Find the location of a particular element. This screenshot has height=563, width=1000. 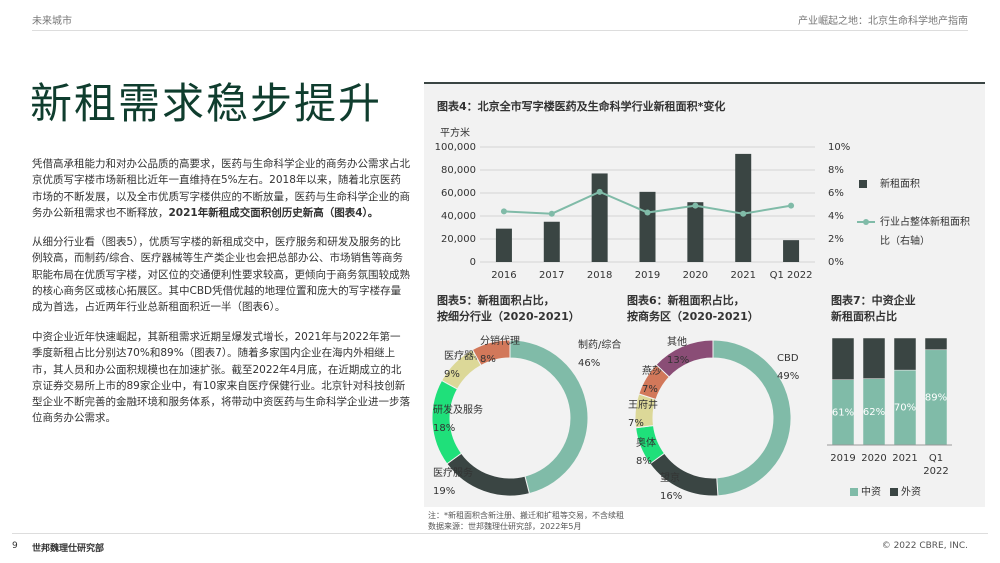

slice-label: 燕莎 is located at coordinates (652, 370).